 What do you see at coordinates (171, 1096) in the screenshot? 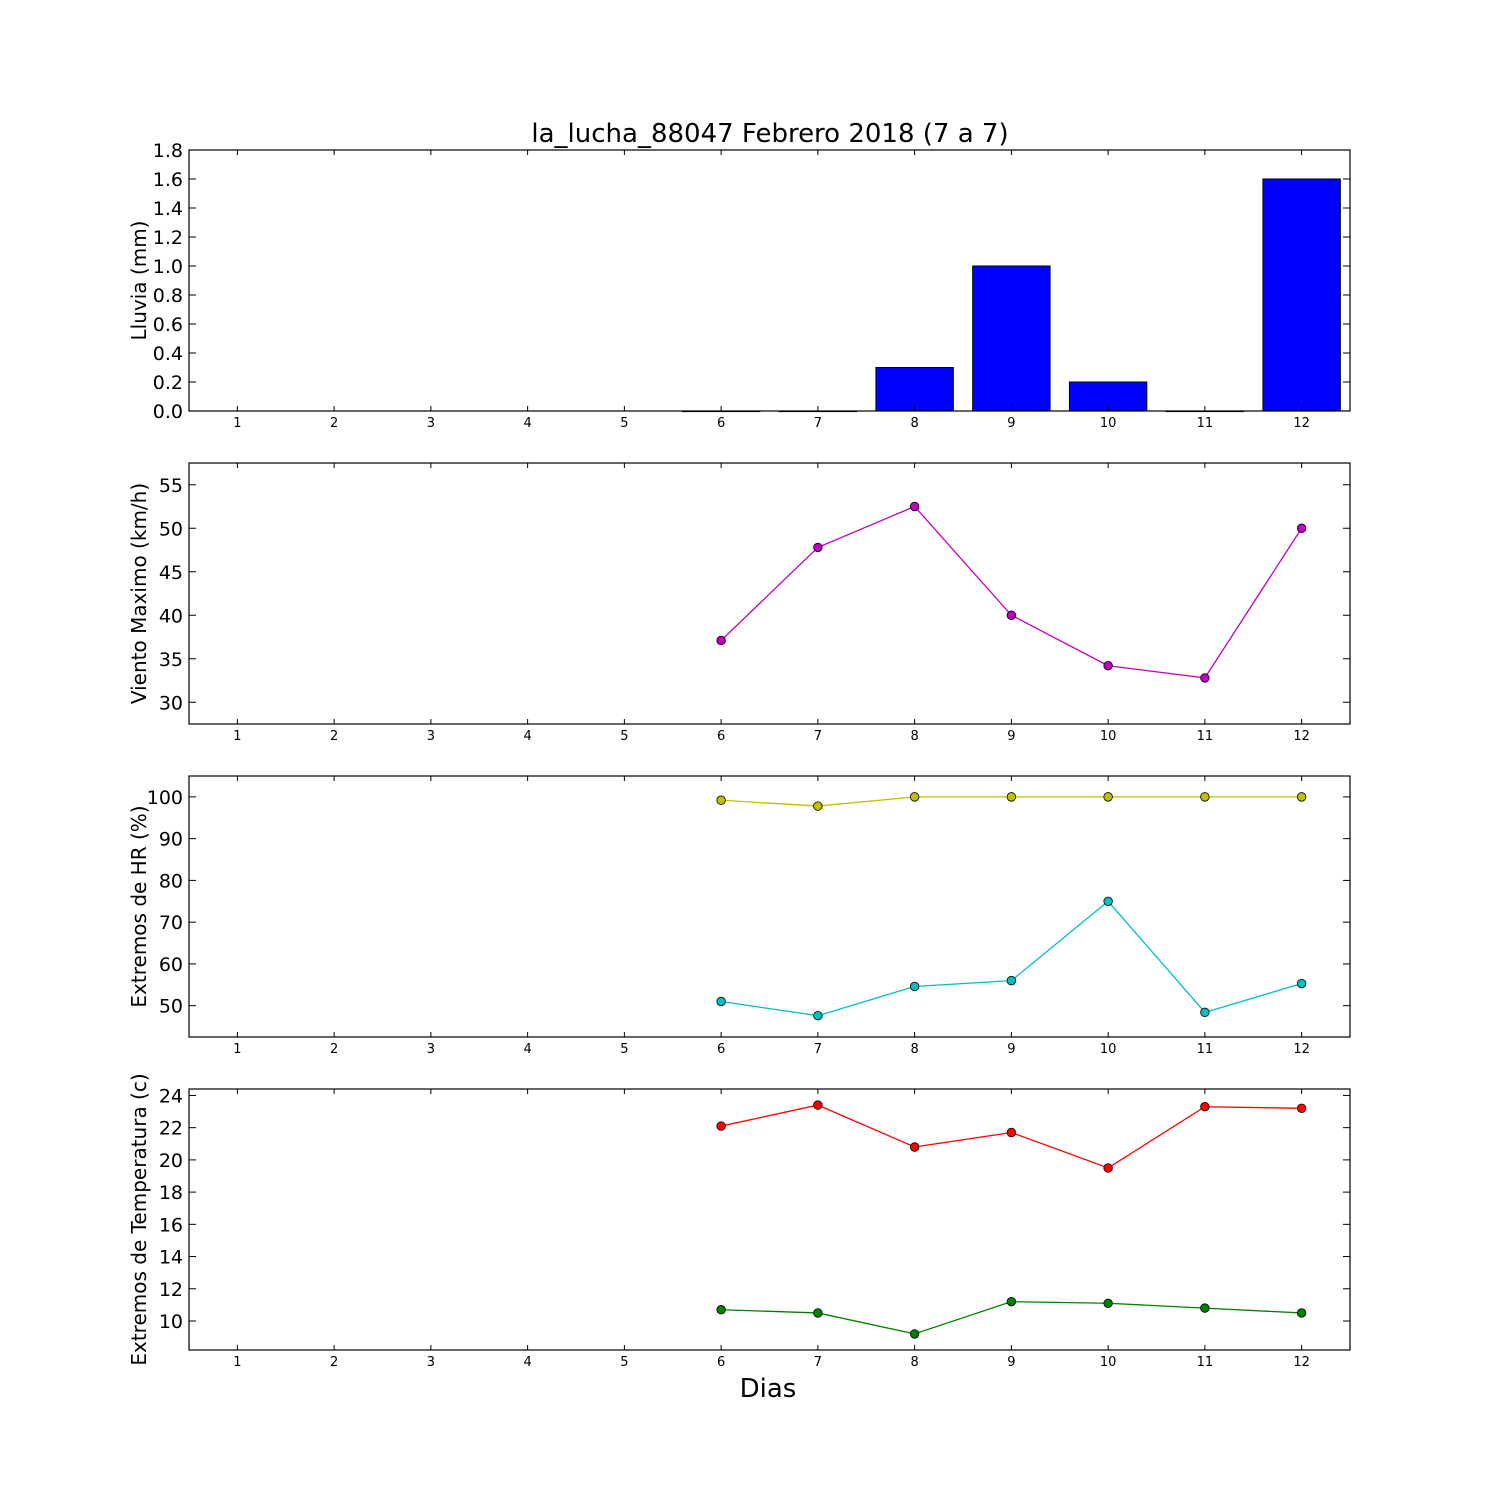
I see `y-tick-label: 24` at bounding box center [171, 1096].